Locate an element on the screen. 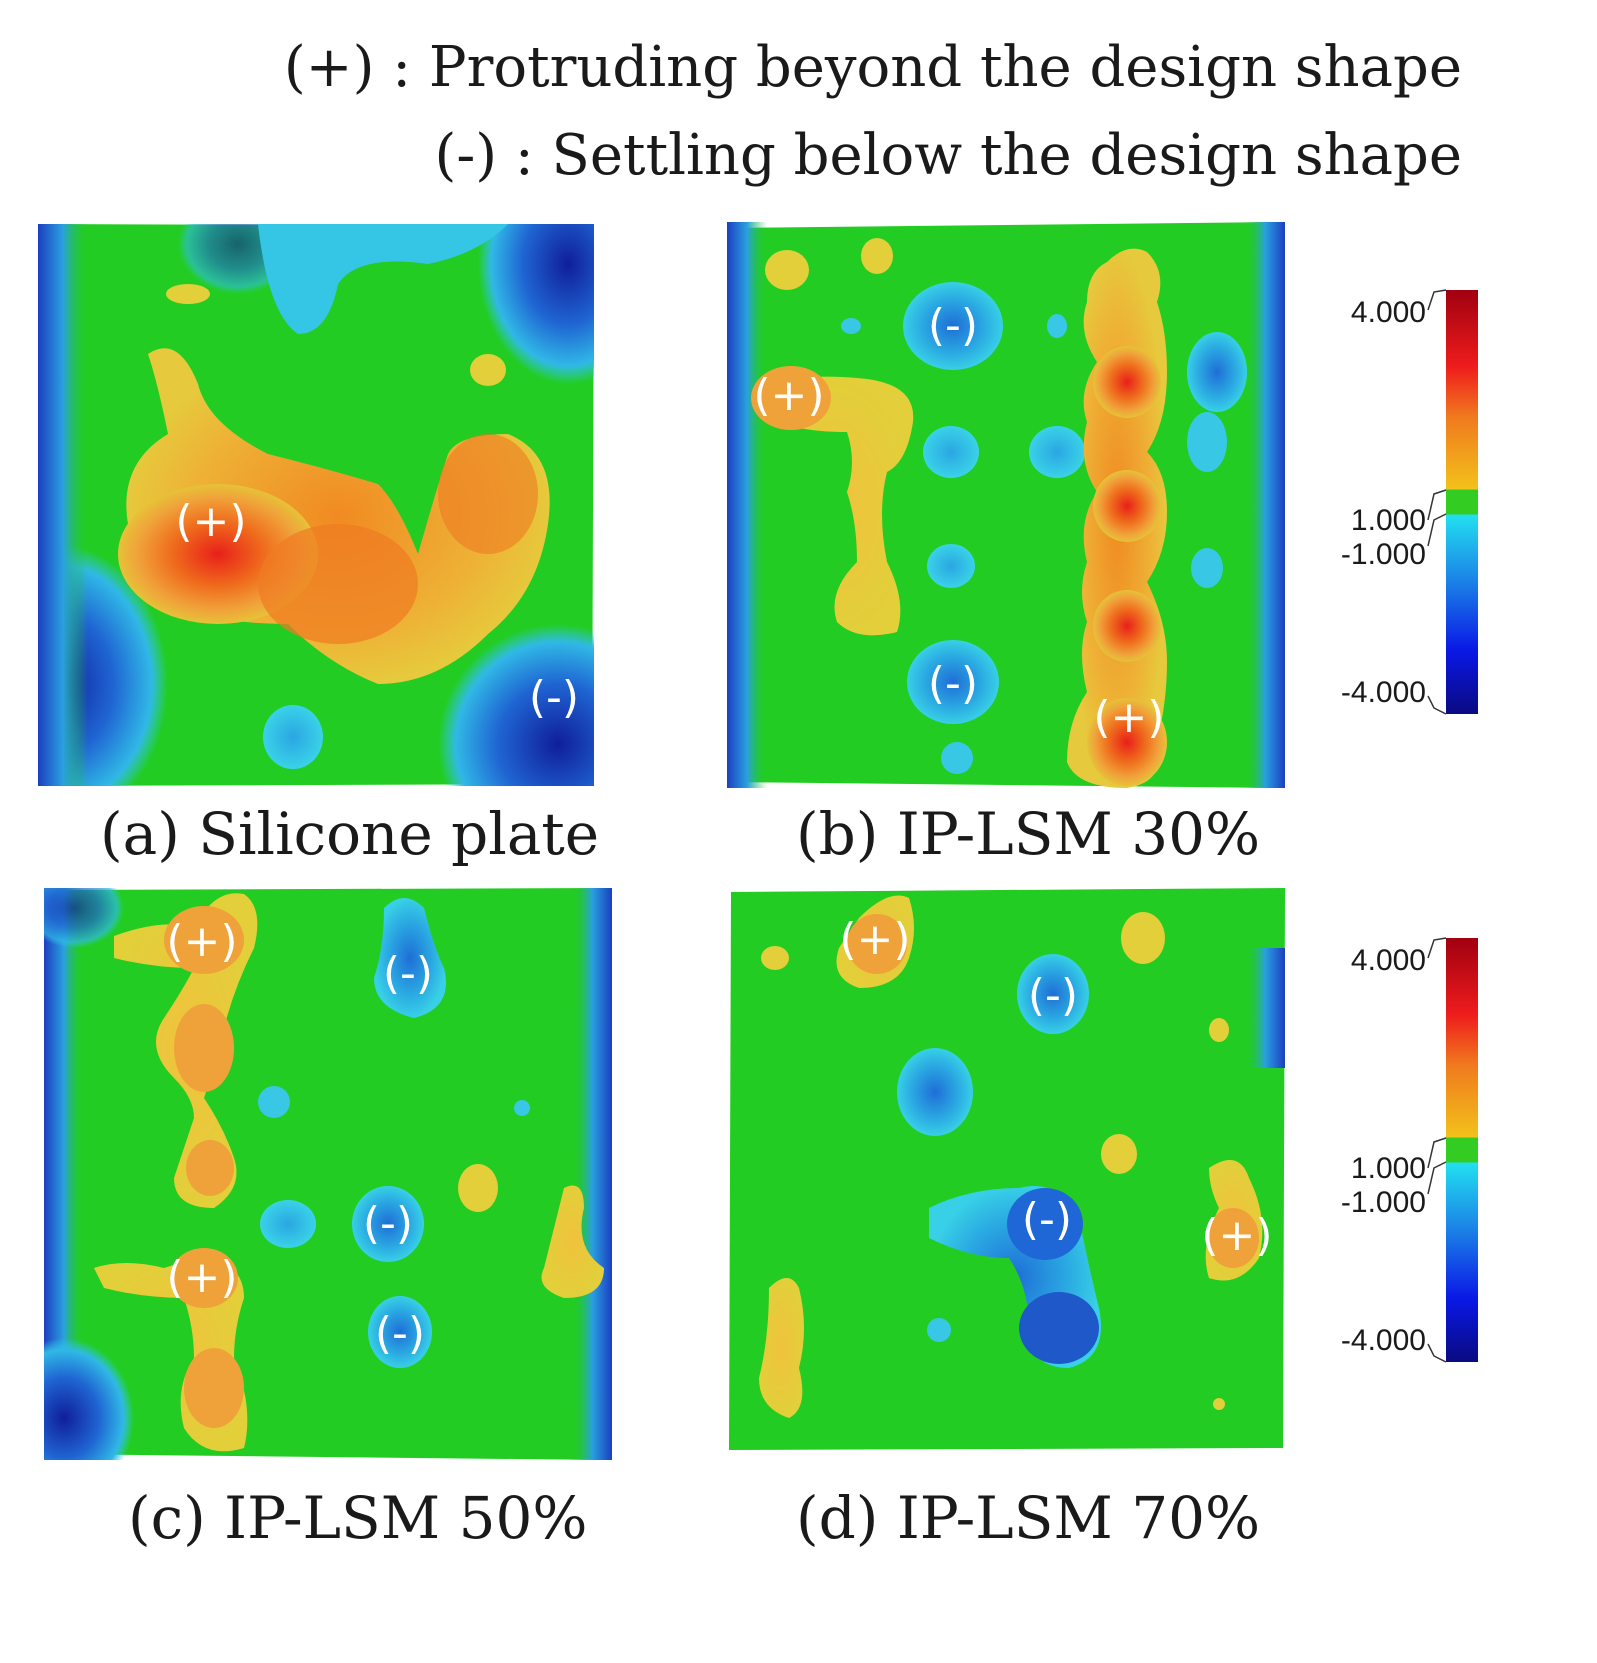 This screenshot has width=1597, height=1663. panel-c-ip-lsm-50: (+) (-) (-) (+) (-) is located at coordinates (328, 1174).